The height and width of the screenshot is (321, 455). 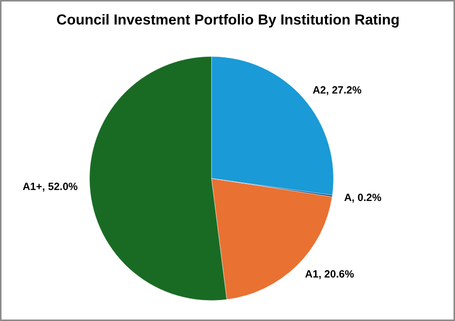 I want to click on chart-title: Council Investment Portfolio By Institution Rating, so click(x=228, y=20).